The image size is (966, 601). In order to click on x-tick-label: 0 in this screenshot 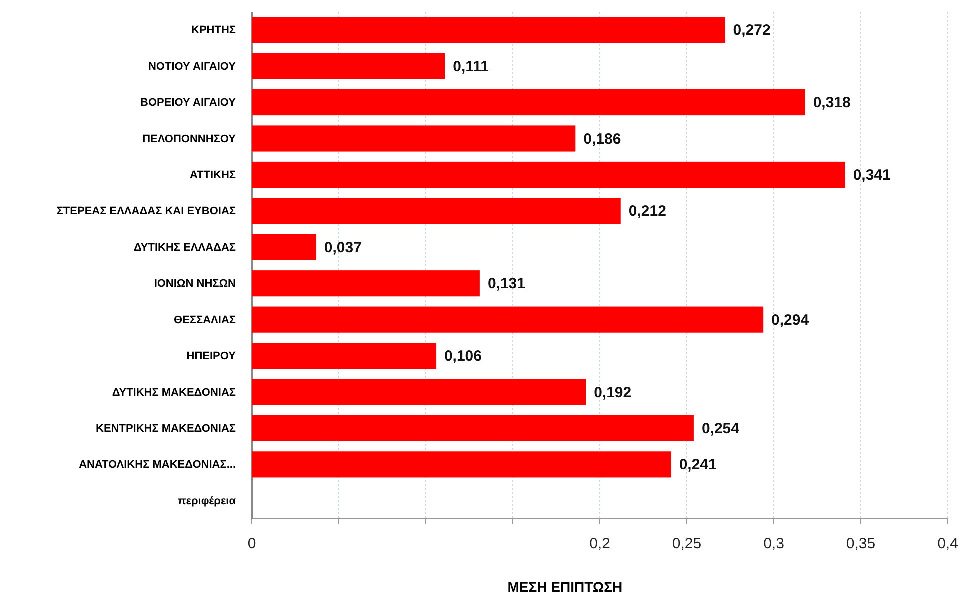, I will do `click(252, 544)`.